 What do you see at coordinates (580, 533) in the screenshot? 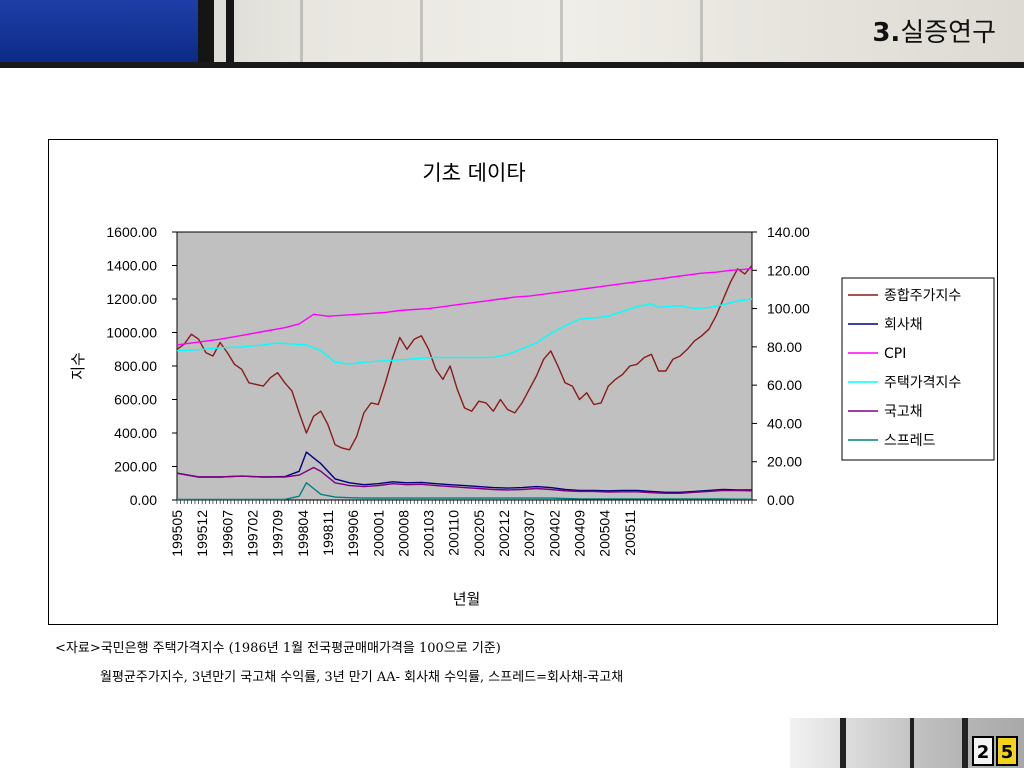
I see `x-tick-label: 200409` at bounding box center [580, 533].